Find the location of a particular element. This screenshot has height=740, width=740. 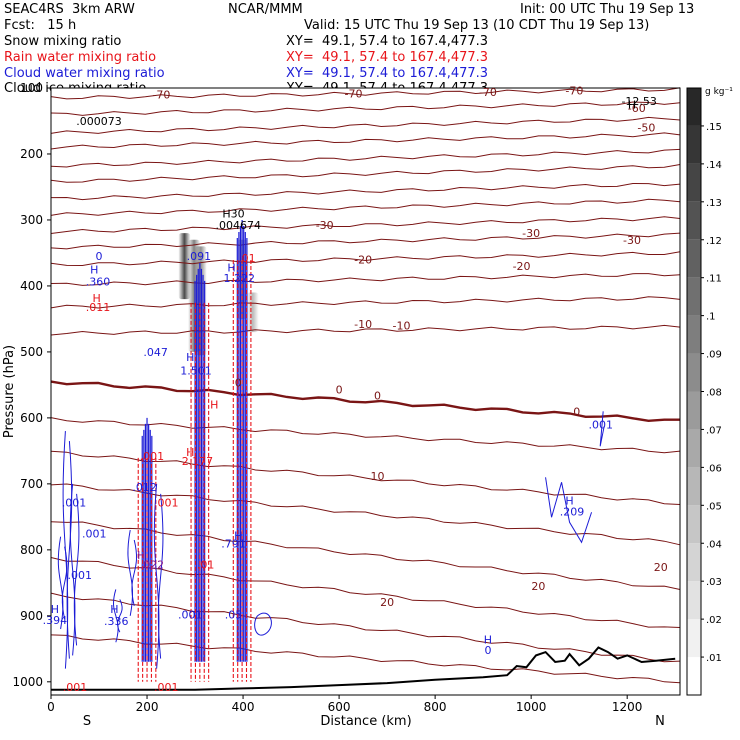

y-tick-label: 600 is located at coordinates (31, 418).